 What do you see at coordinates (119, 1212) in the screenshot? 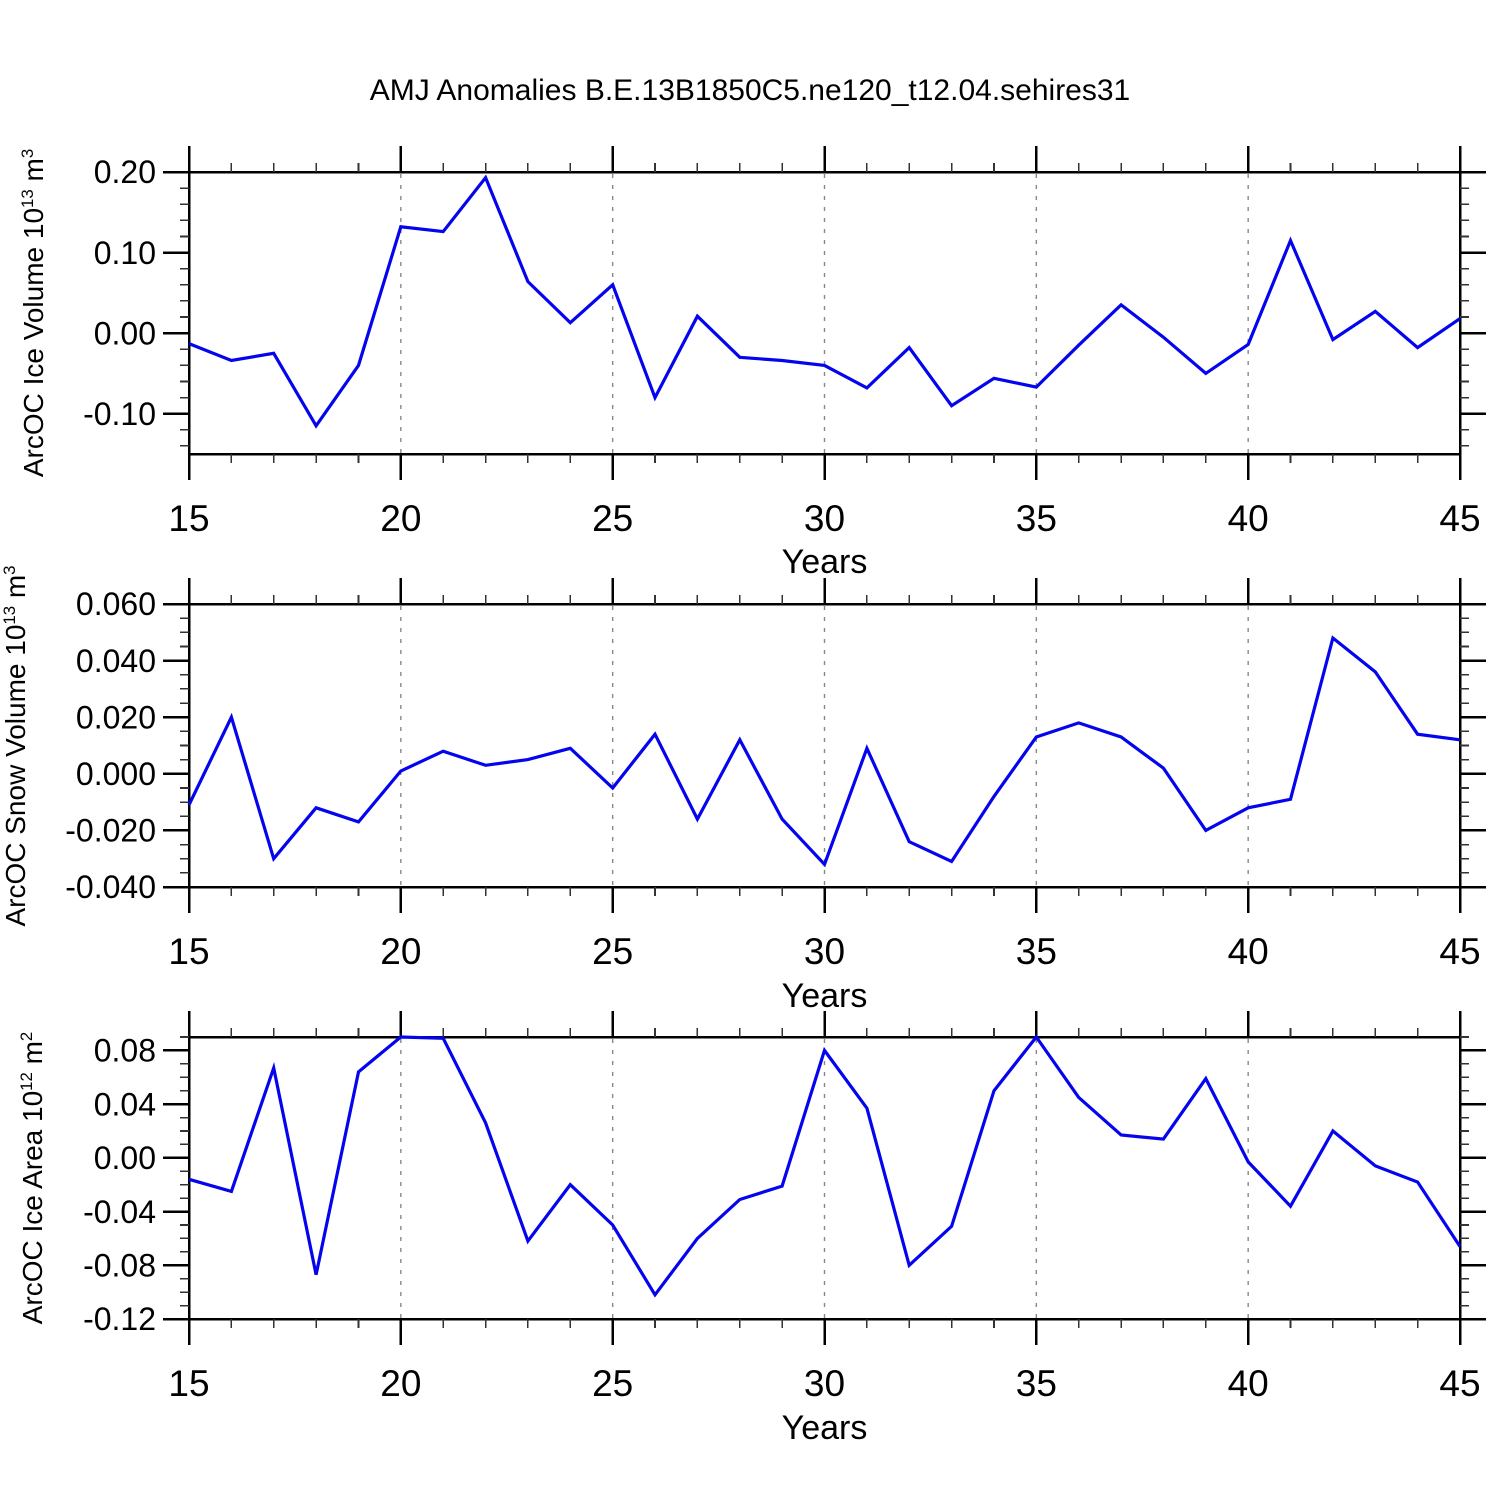
I see `y-tick-label: -0.04` at bounding box center [119, 1212].